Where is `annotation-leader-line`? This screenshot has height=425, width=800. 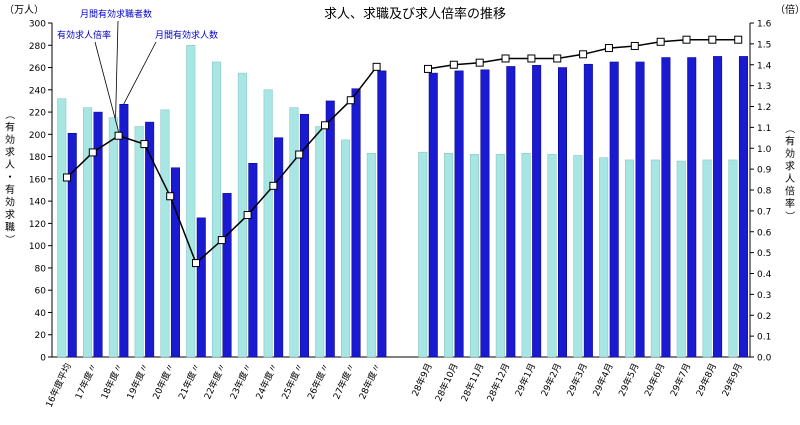 annotation-leader-line is located at coordinates (117, 69).